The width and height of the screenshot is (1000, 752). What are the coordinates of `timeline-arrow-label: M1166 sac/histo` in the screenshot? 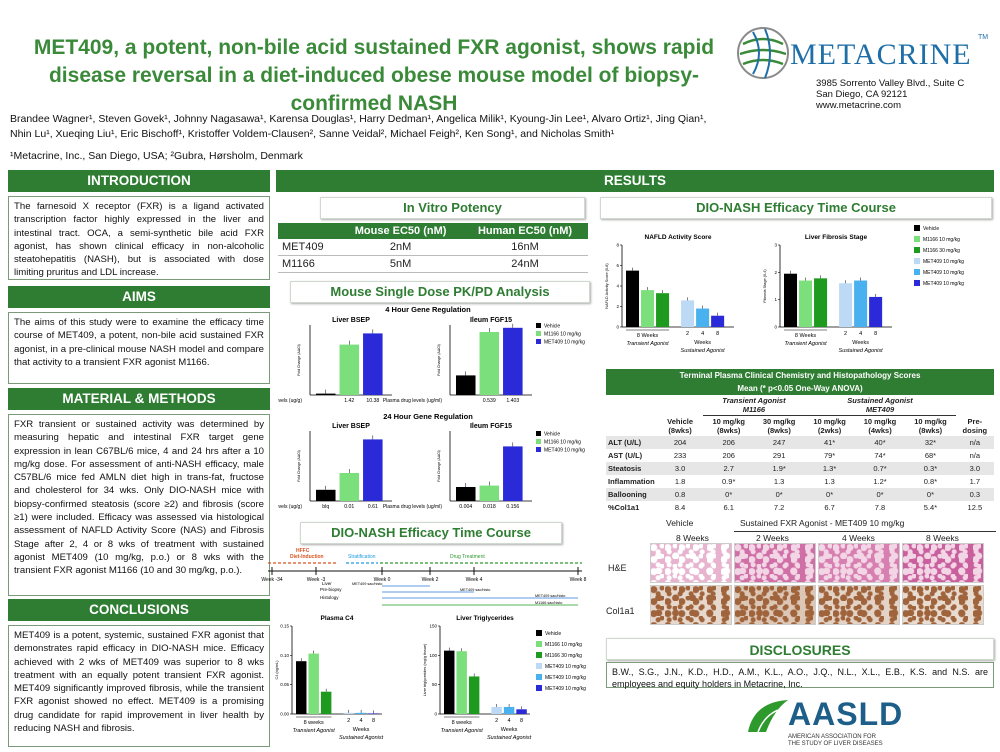 It's located at (548, 603).